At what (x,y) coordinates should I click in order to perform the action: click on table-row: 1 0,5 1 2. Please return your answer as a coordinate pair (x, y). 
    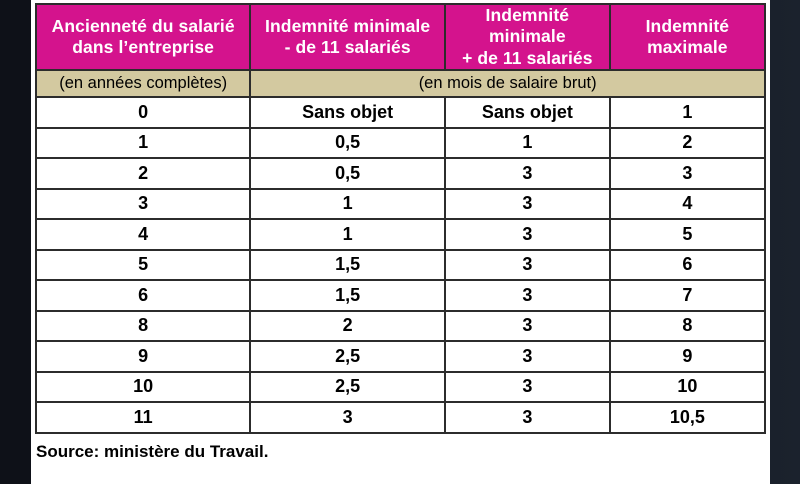
    Looking at the image, I should click on (400, 143).